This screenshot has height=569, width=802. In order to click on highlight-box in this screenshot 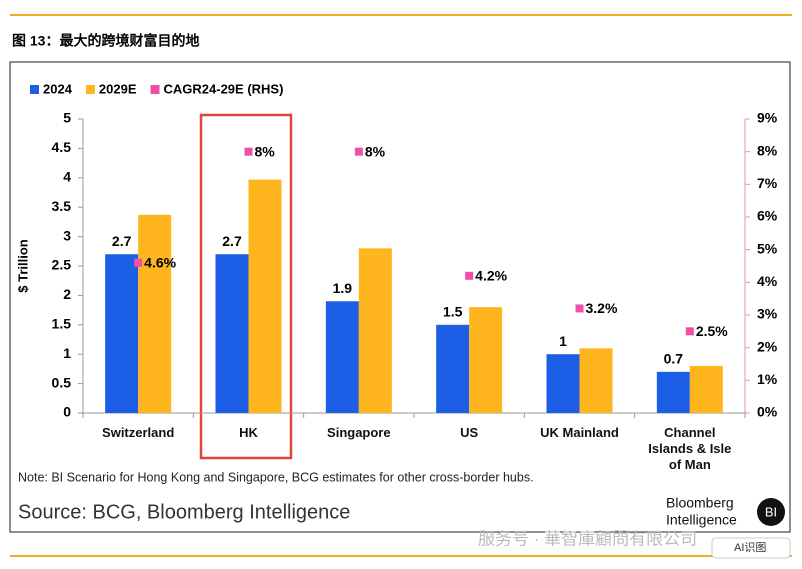, I will do `click(246, 286)`.